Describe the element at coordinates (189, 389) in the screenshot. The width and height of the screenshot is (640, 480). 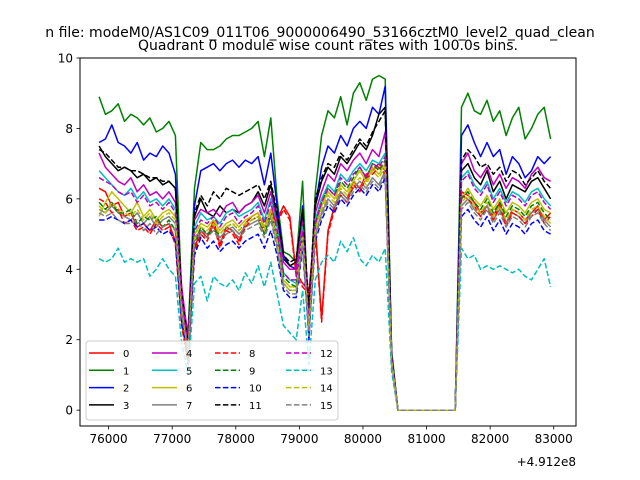
I see `legend-label-6: 6` at that location.